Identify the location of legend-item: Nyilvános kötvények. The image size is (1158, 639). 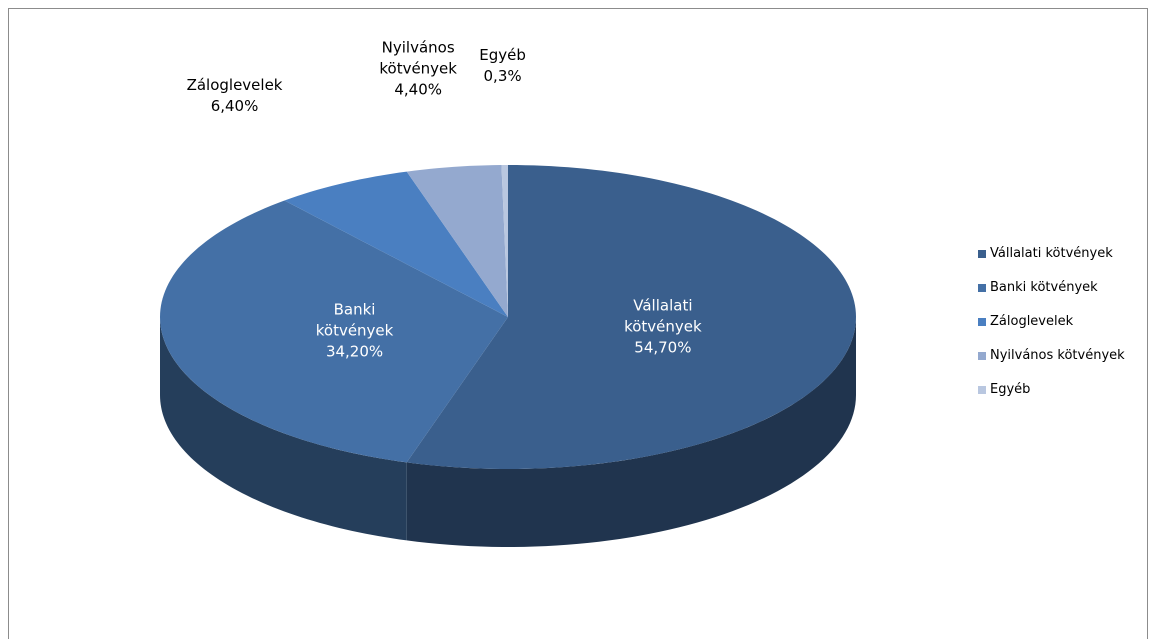
(1051, 355).